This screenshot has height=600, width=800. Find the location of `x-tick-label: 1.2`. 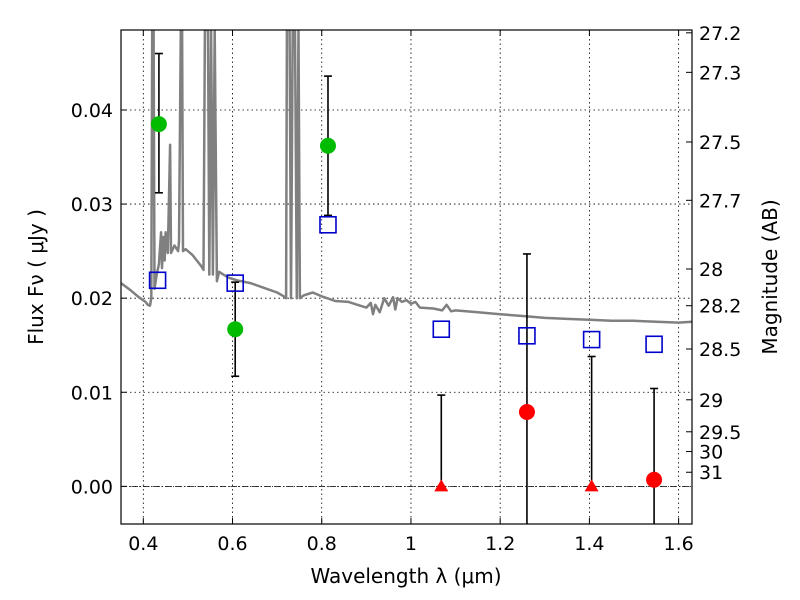

x-tick-label: 1.2 is located at coordinates (500, 544).